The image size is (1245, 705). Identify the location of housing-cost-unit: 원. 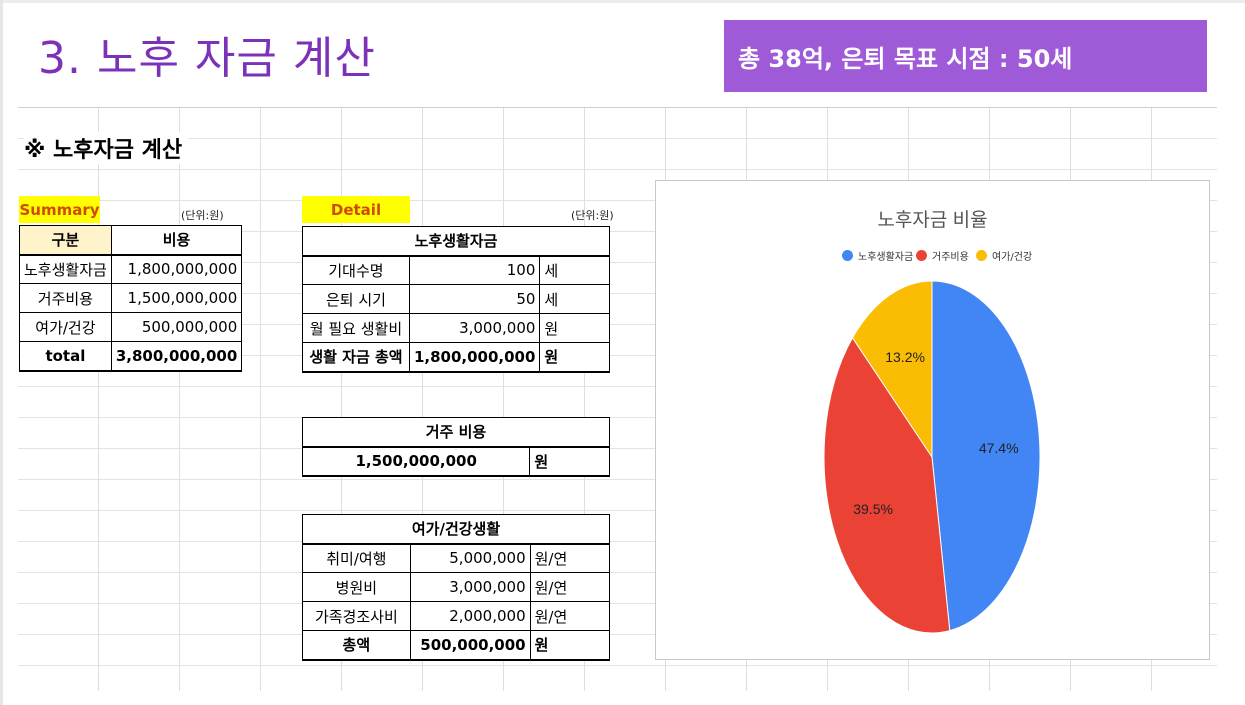
(569, 461).